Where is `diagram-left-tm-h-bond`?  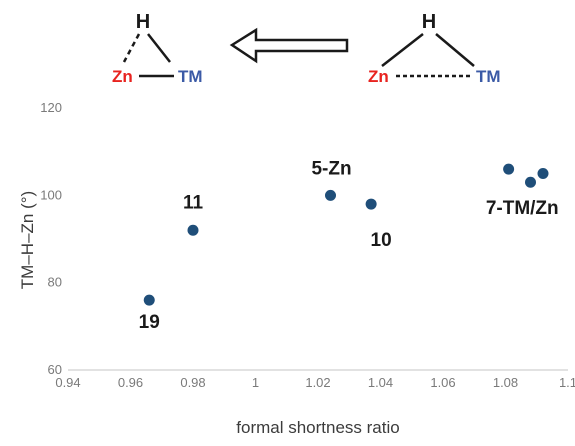
diagram-left-tm-h-bond is located at coordinates (159, 48).